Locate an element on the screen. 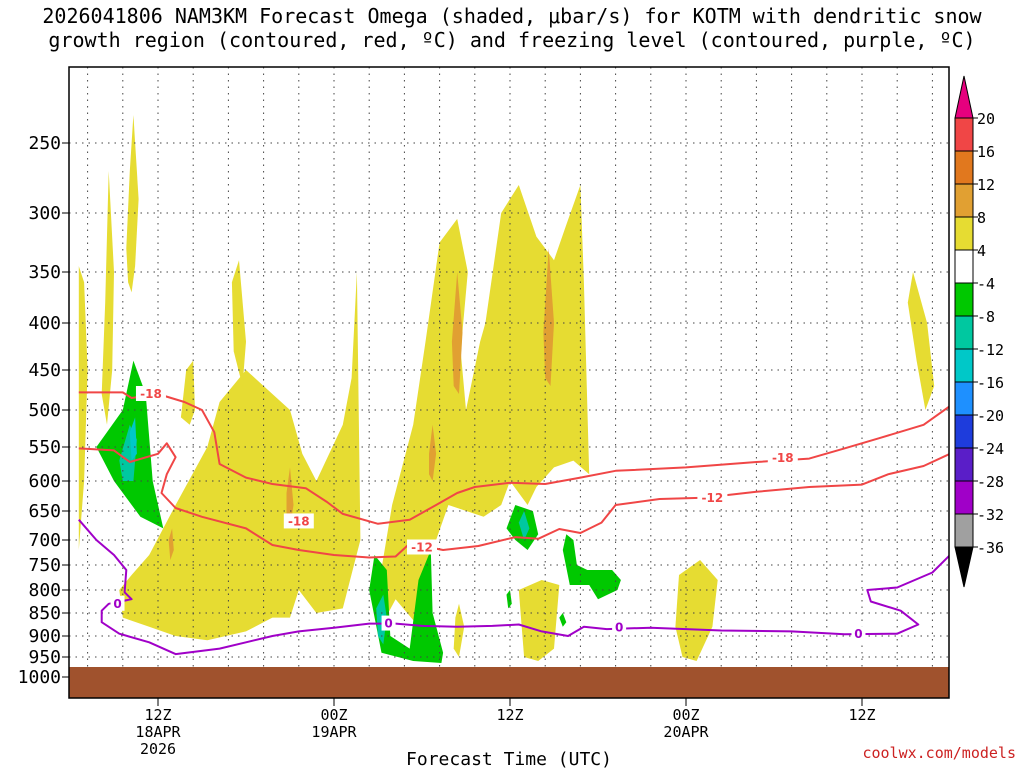 The width and height of the screenshot is (1024, 768). colorbar-label: -28 is located at coordinates (990, 482).